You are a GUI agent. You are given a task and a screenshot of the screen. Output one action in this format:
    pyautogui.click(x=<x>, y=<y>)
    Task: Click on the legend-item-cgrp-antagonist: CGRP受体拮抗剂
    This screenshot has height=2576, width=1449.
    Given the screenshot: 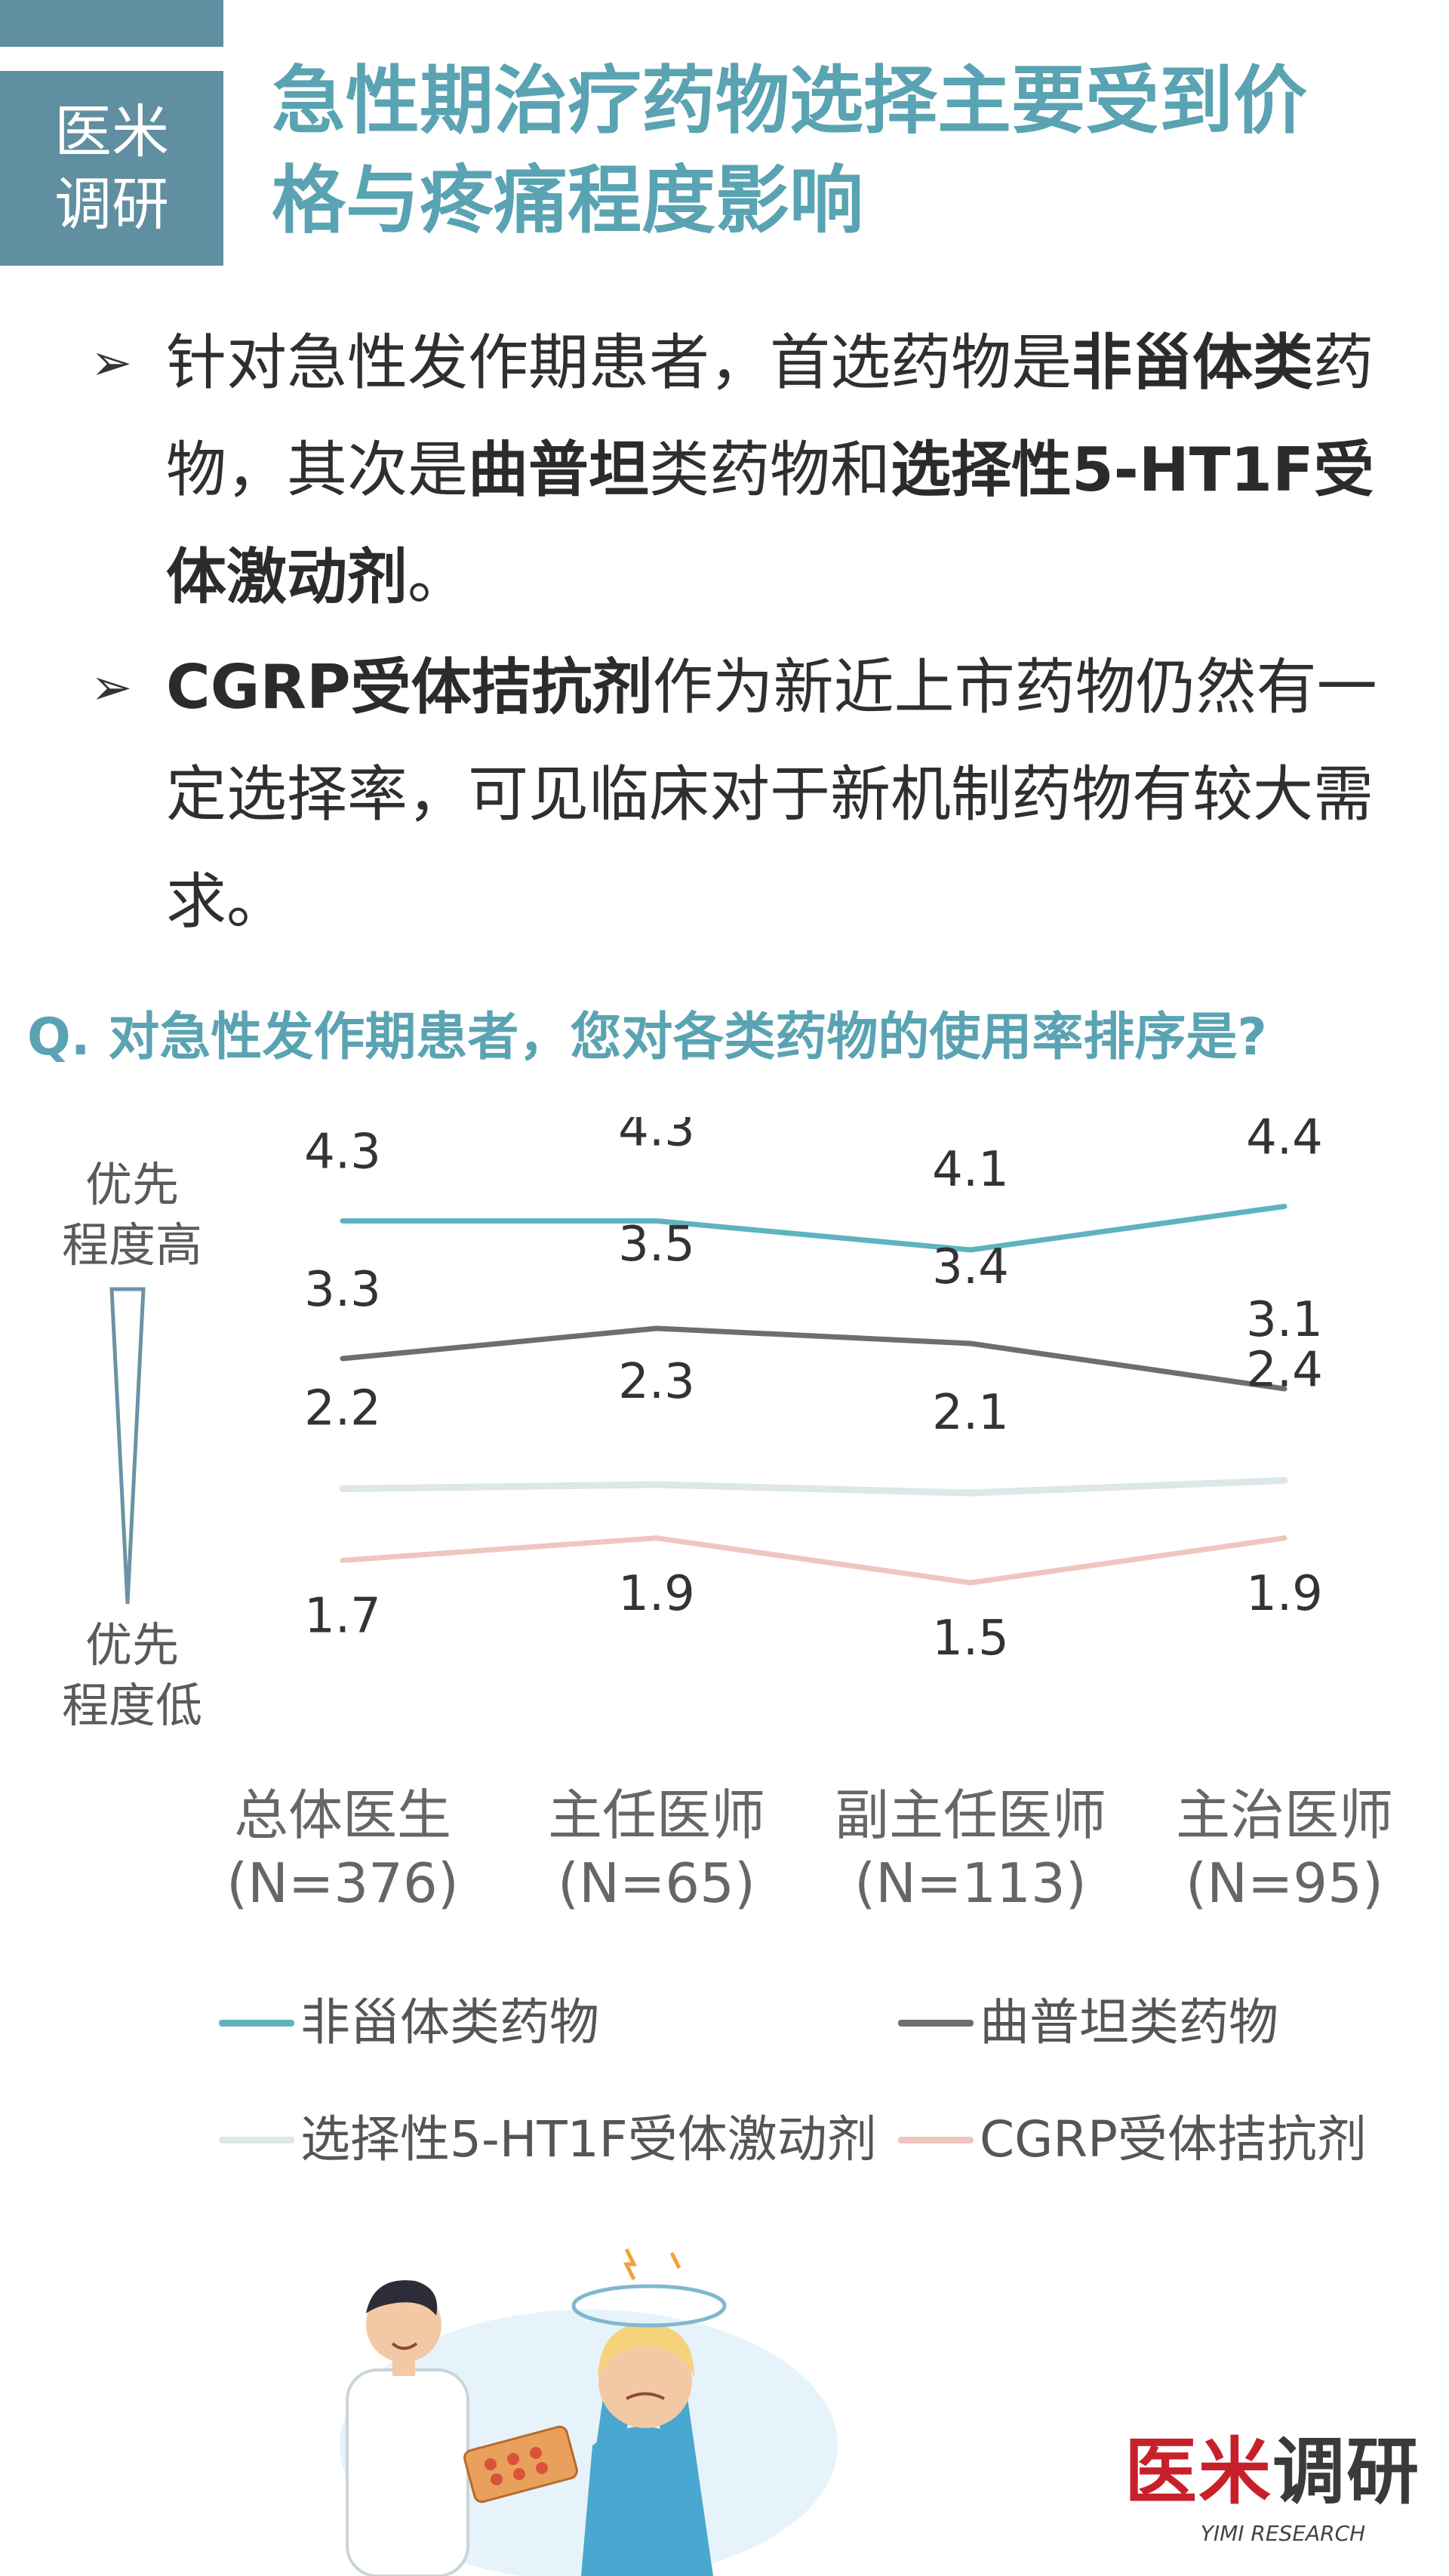 What is the action you would take?
    pyautogui.click(x=1132, y=2140)
    